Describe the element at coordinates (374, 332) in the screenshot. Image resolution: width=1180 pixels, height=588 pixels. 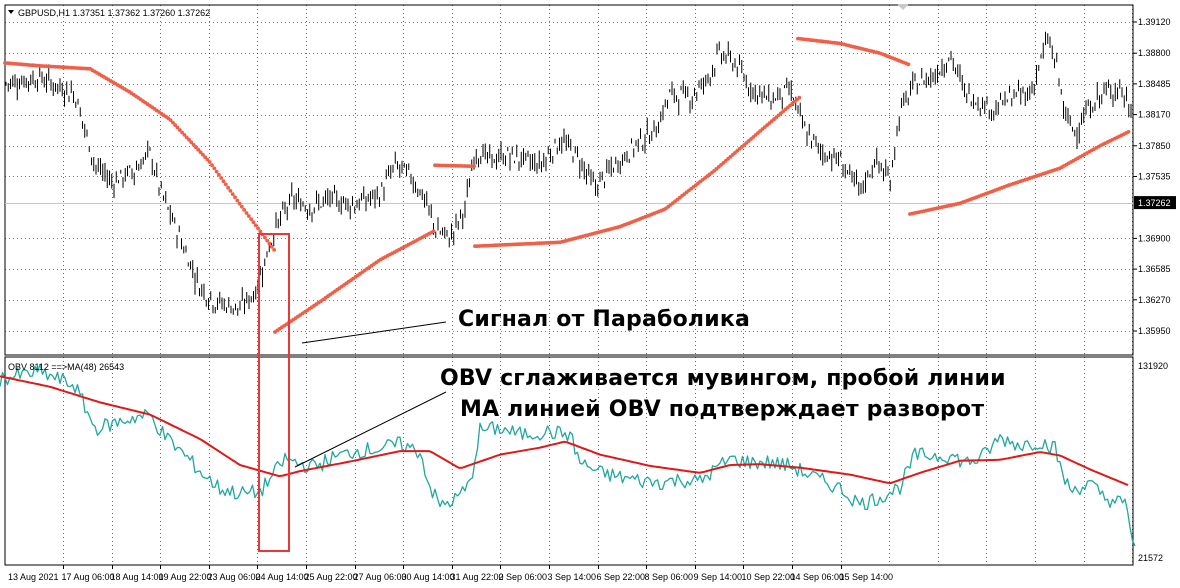
I see `annotation-pointer-signal` at that location.